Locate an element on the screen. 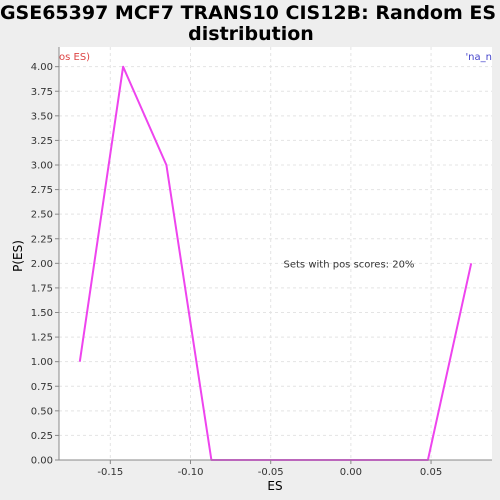  y-tick-label: 0.25 is located at coordinates (42, 436).